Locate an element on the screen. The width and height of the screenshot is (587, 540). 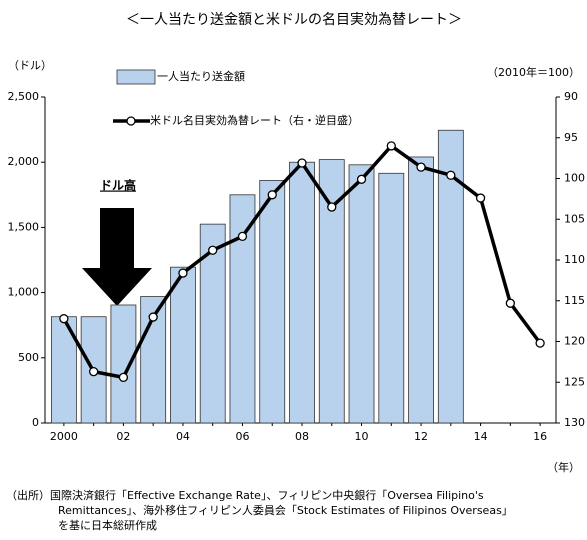
y2-tick-label: 115 is located at coordinates (574, 300).